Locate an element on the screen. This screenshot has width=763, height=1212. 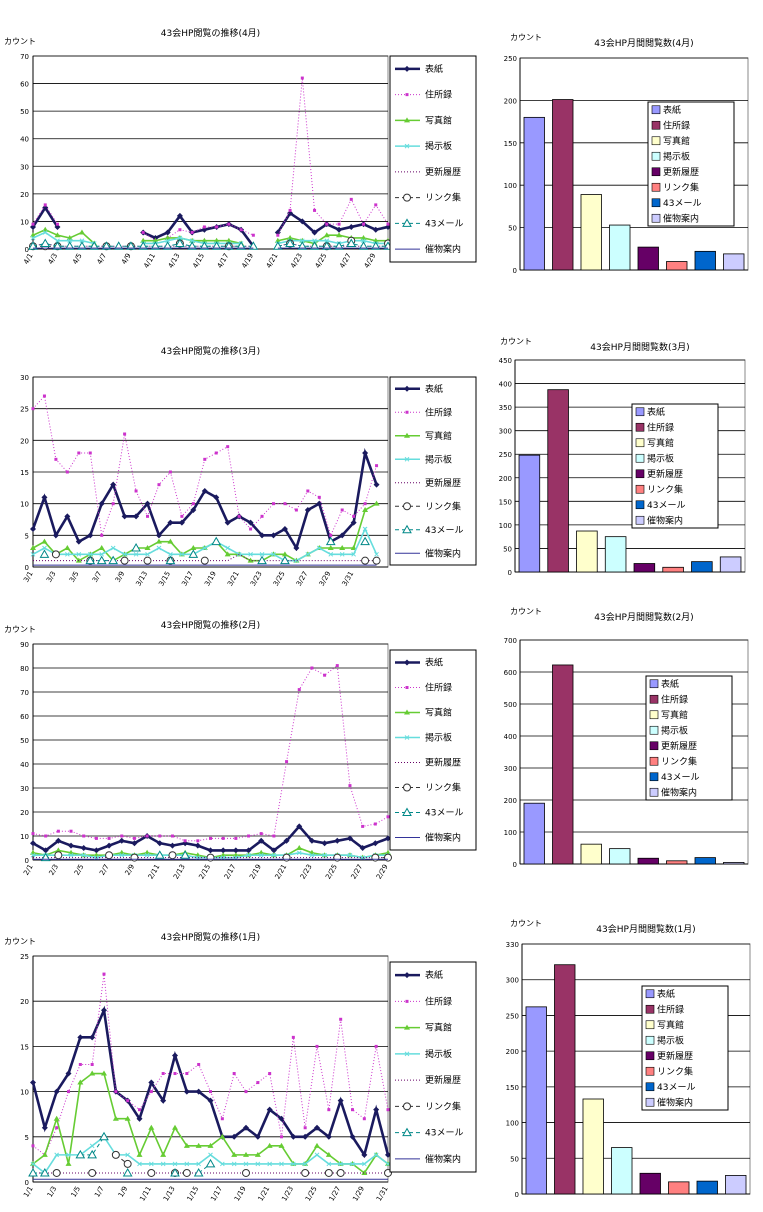
x-tick-label: 2/19 is located at coordinates (255, 872).